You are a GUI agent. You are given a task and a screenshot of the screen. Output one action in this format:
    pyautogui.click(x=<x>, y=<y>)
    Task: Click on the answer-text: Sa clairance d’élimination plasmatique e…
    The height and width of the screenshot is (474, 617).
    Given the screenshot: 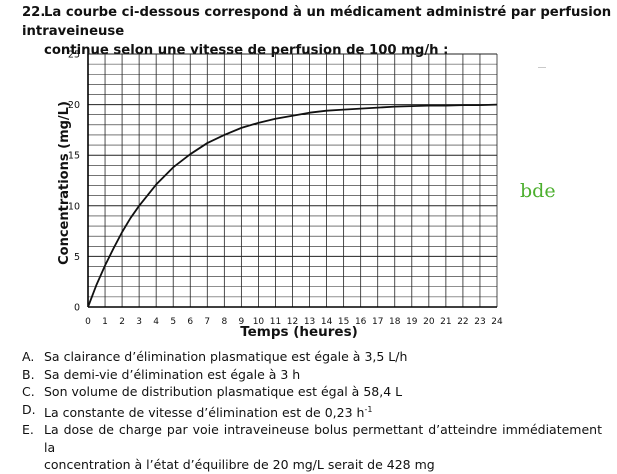 What is the action you would take?
    pyautogui.click(x=226, y=356)
    